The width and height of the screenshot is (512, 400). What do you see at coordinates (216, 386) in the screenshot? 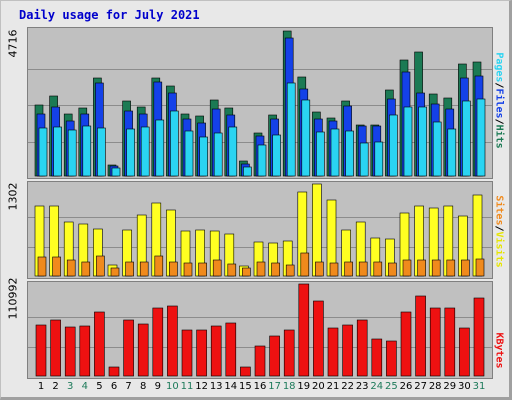
I see `x-tick-label: 13` at bounding box center [216, 386].